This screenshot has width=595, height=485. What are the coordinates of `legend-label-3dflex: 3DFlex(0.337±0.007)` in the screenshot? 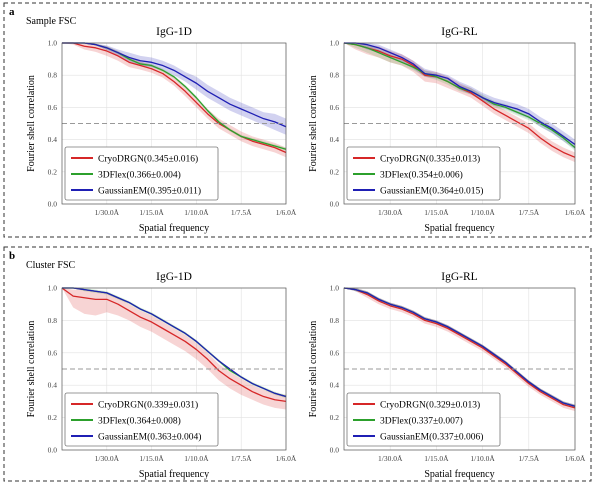 It's located at (421, 421).